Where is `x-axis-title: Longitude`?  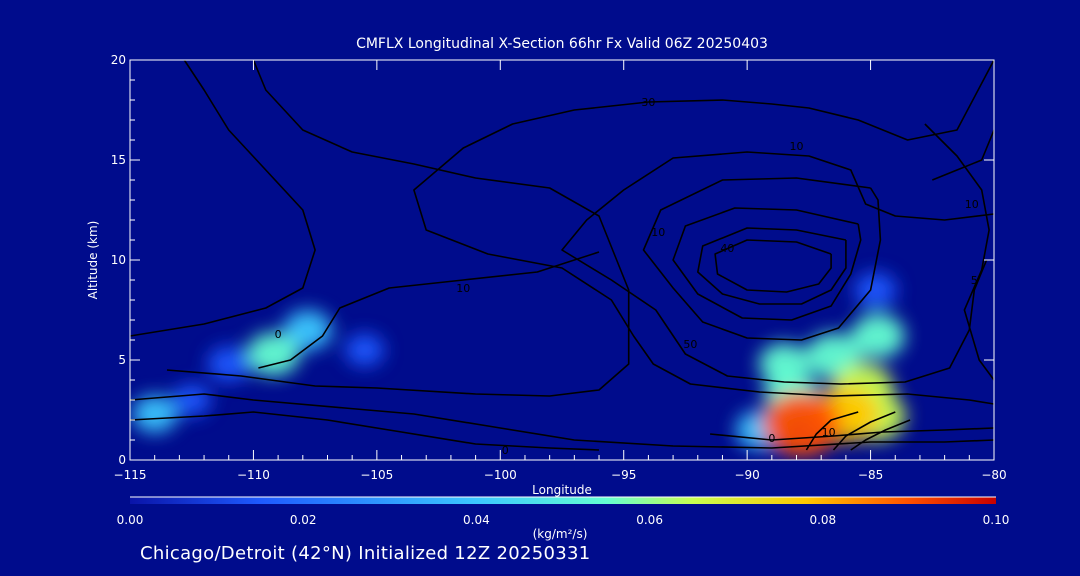 x-axis-title: Longitude is located at coordinates (562, 490).